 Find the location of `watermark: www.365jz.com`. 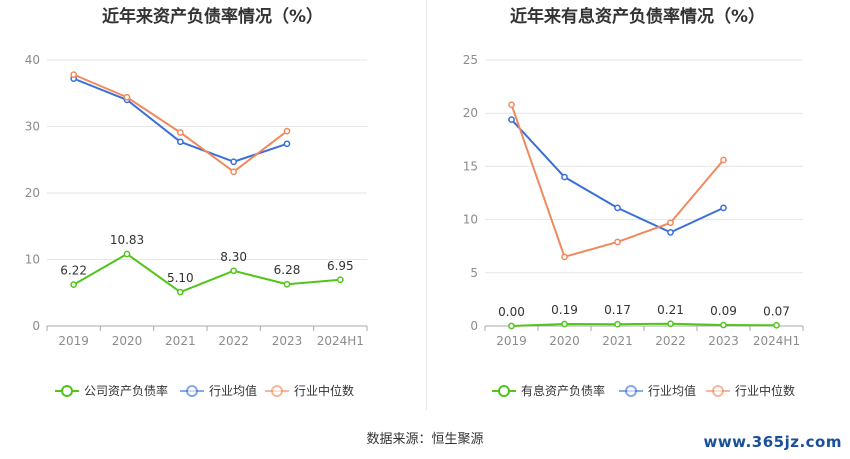

watermark: www.365jz.com is located at coordinates (772, 442).